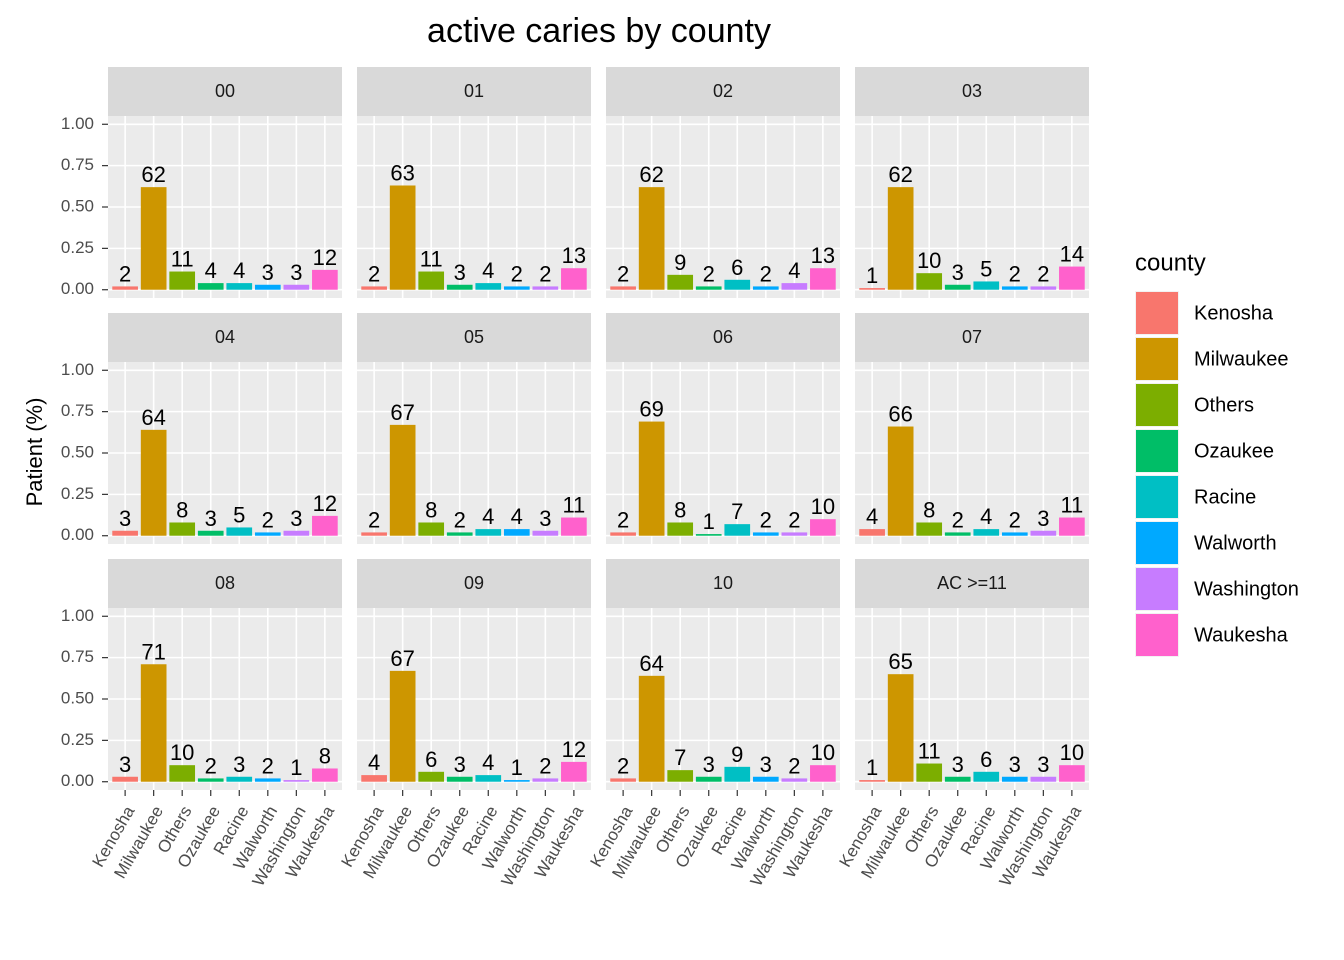 This screenshot has width=1344, height=960. Describe the element at coordinates (737, 267) in the screenshot. I see `value-label: 6` at that location.